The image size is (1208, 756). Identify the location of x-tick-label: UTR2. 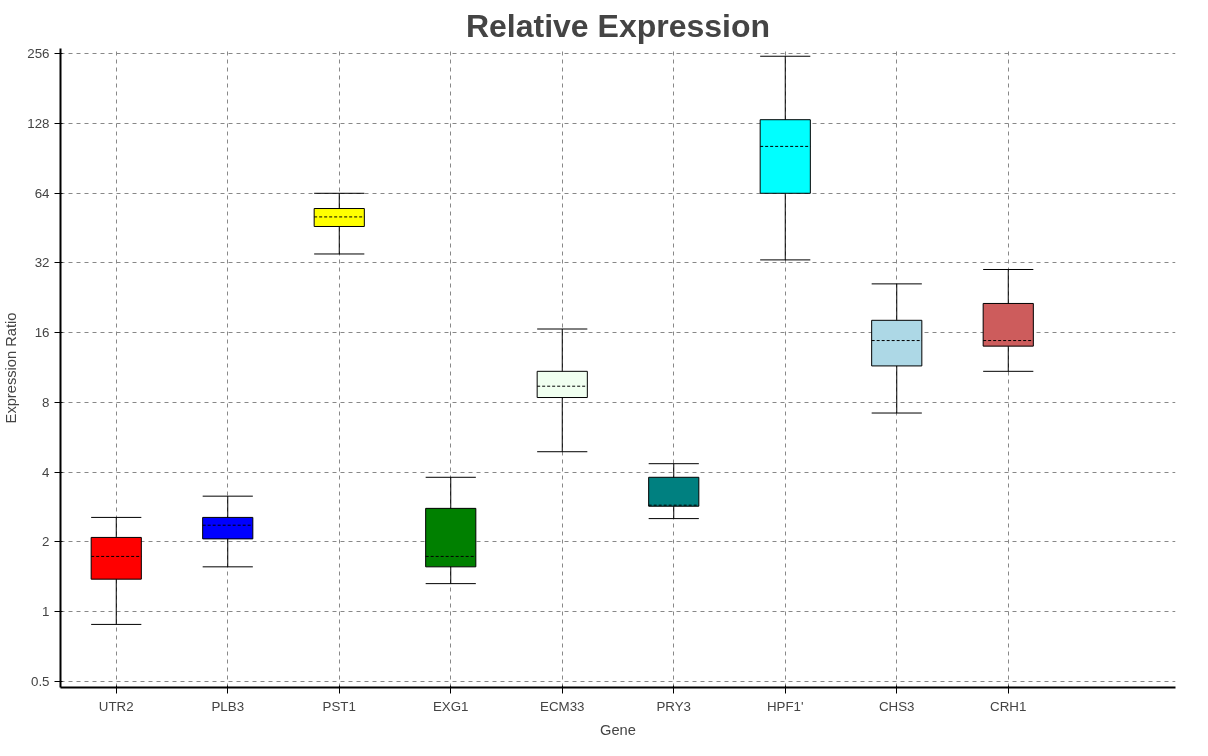
(116, 706).